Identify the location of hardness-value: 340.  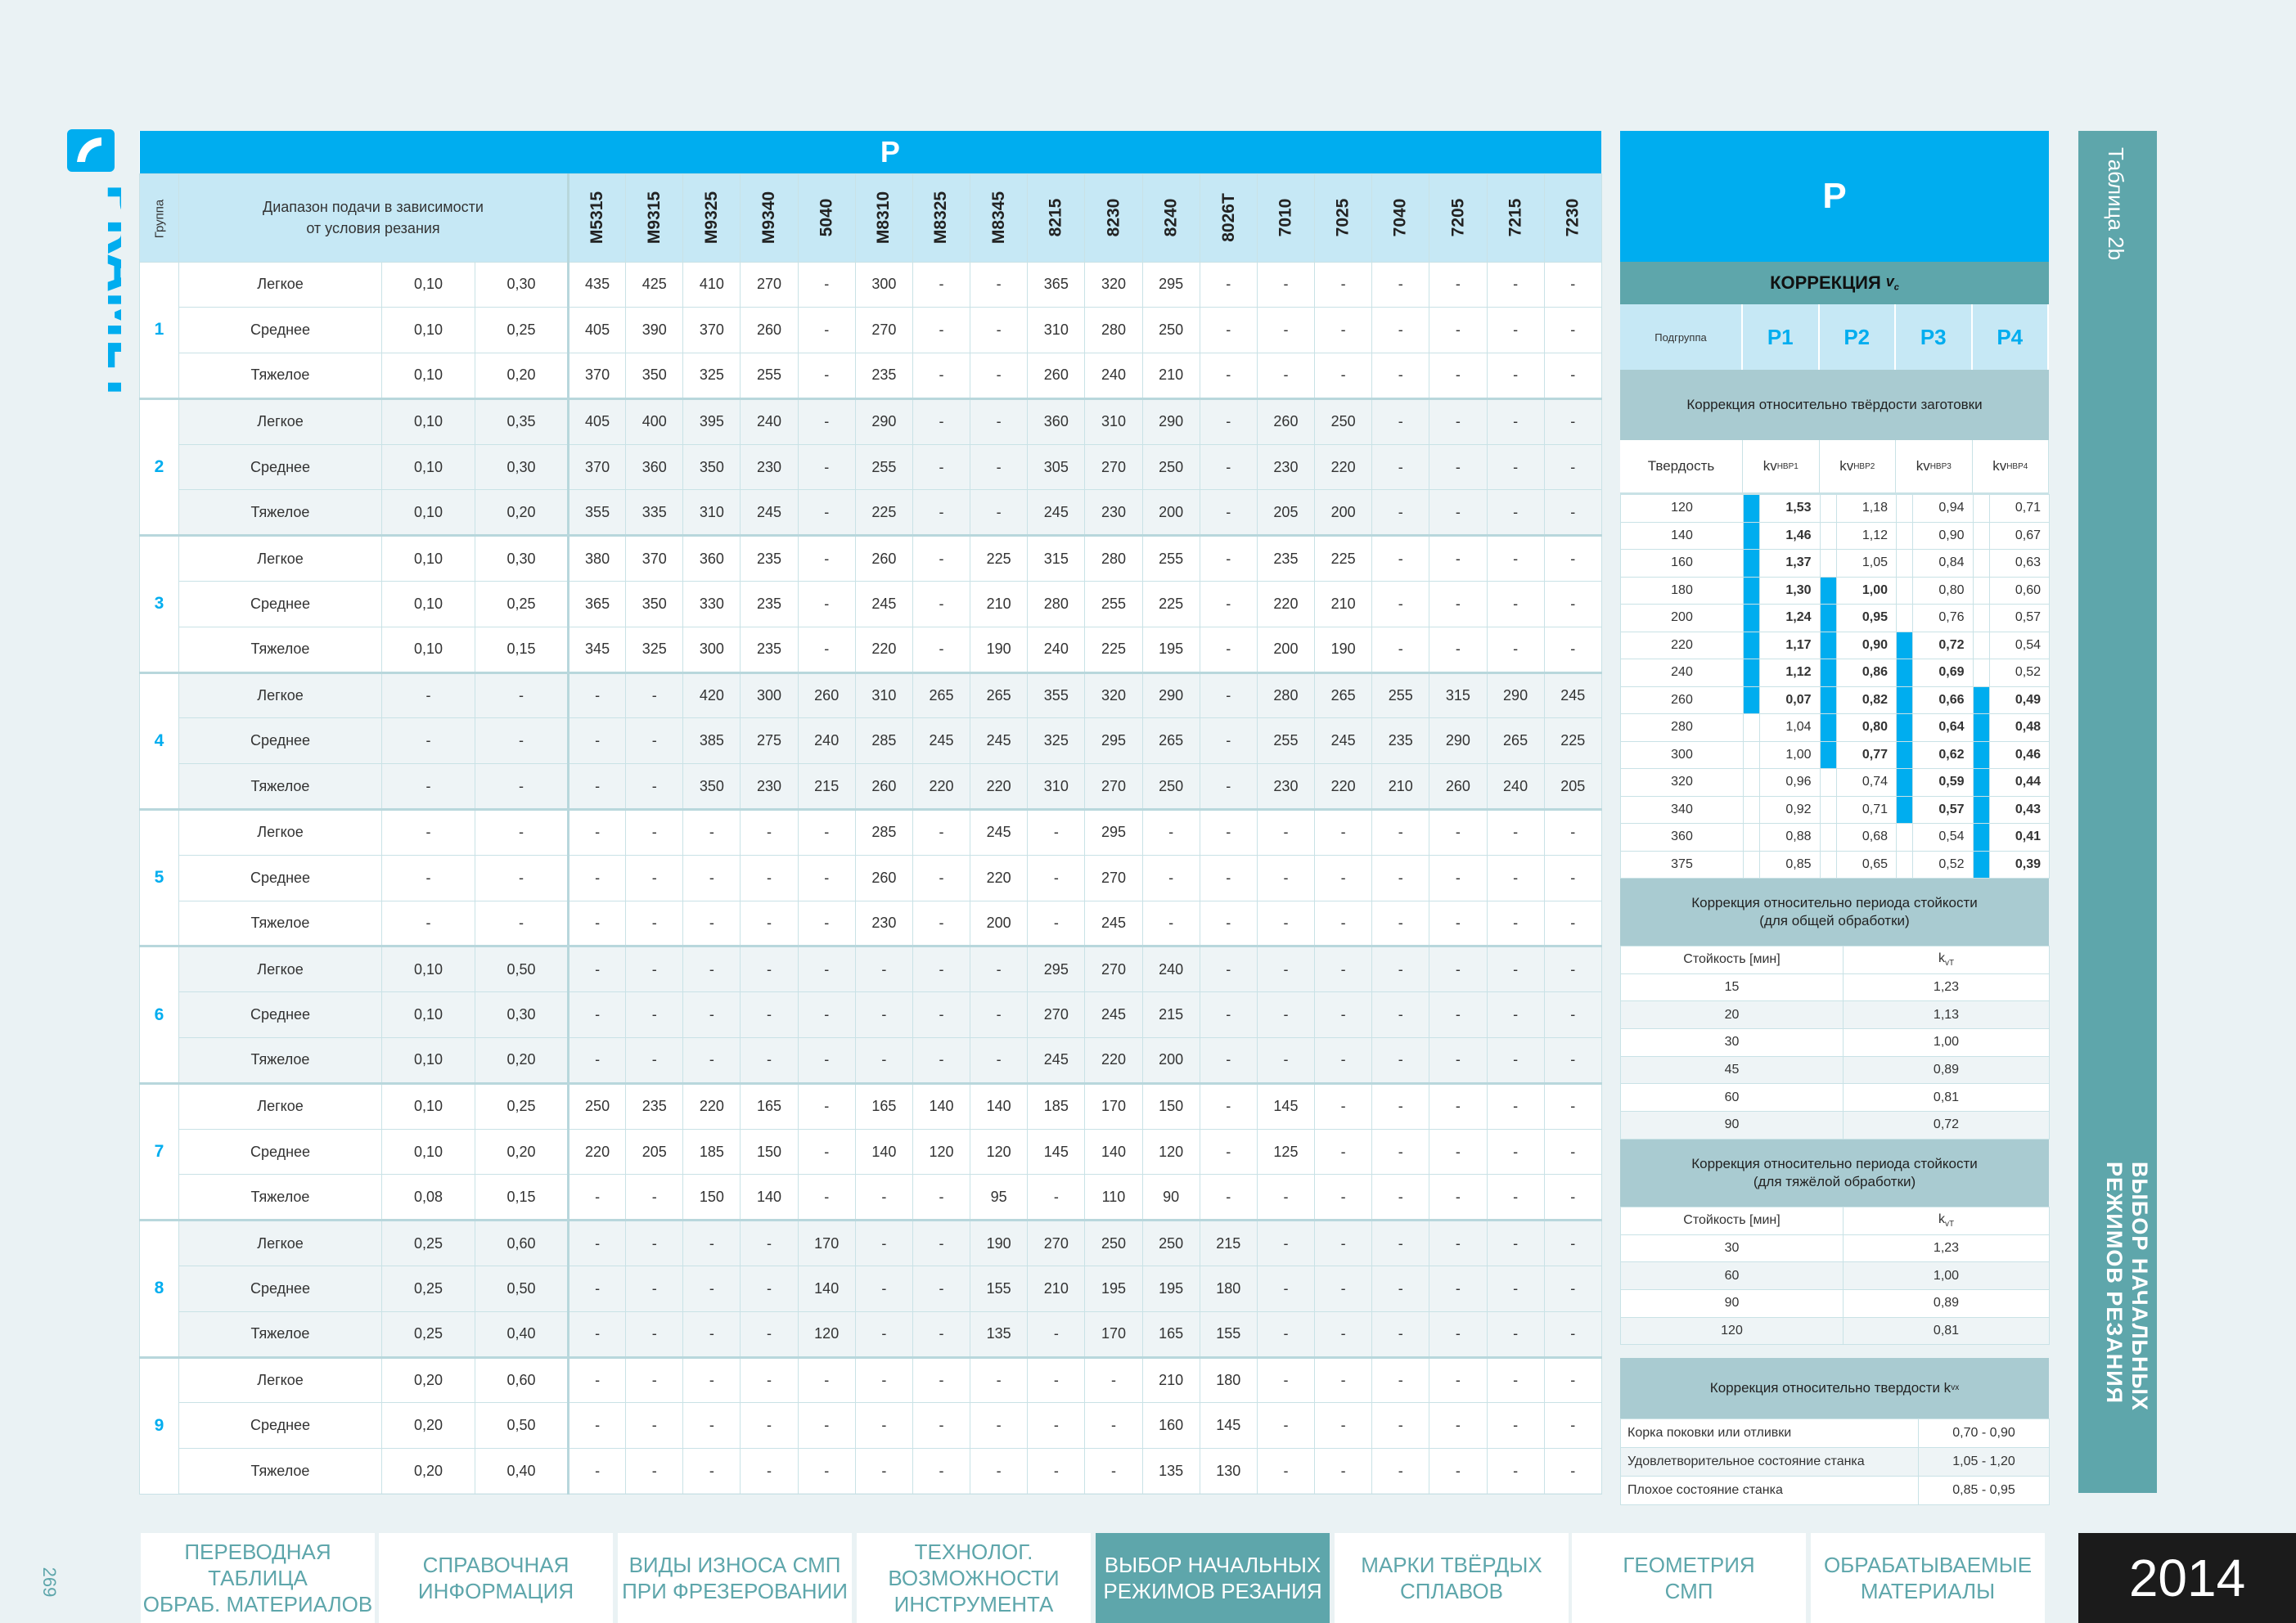
(1682, 809).